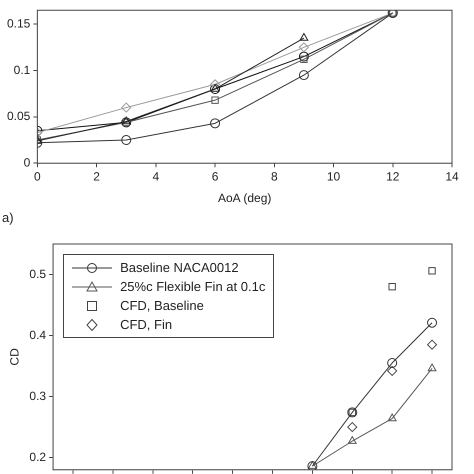 This screenshot has height=474, width=474. What do you see at coordinates (274, 177) in the screenshot?
I see `x-tick-label: 8` at bounding box center [274, 177].